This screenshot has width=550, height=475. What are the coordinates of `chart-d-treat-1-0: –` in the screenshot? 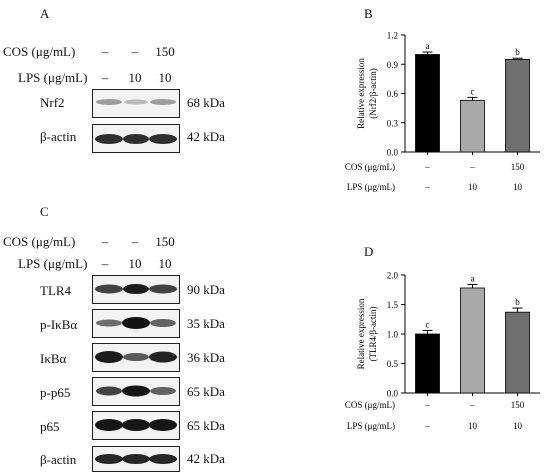 It's located at (427, 426).